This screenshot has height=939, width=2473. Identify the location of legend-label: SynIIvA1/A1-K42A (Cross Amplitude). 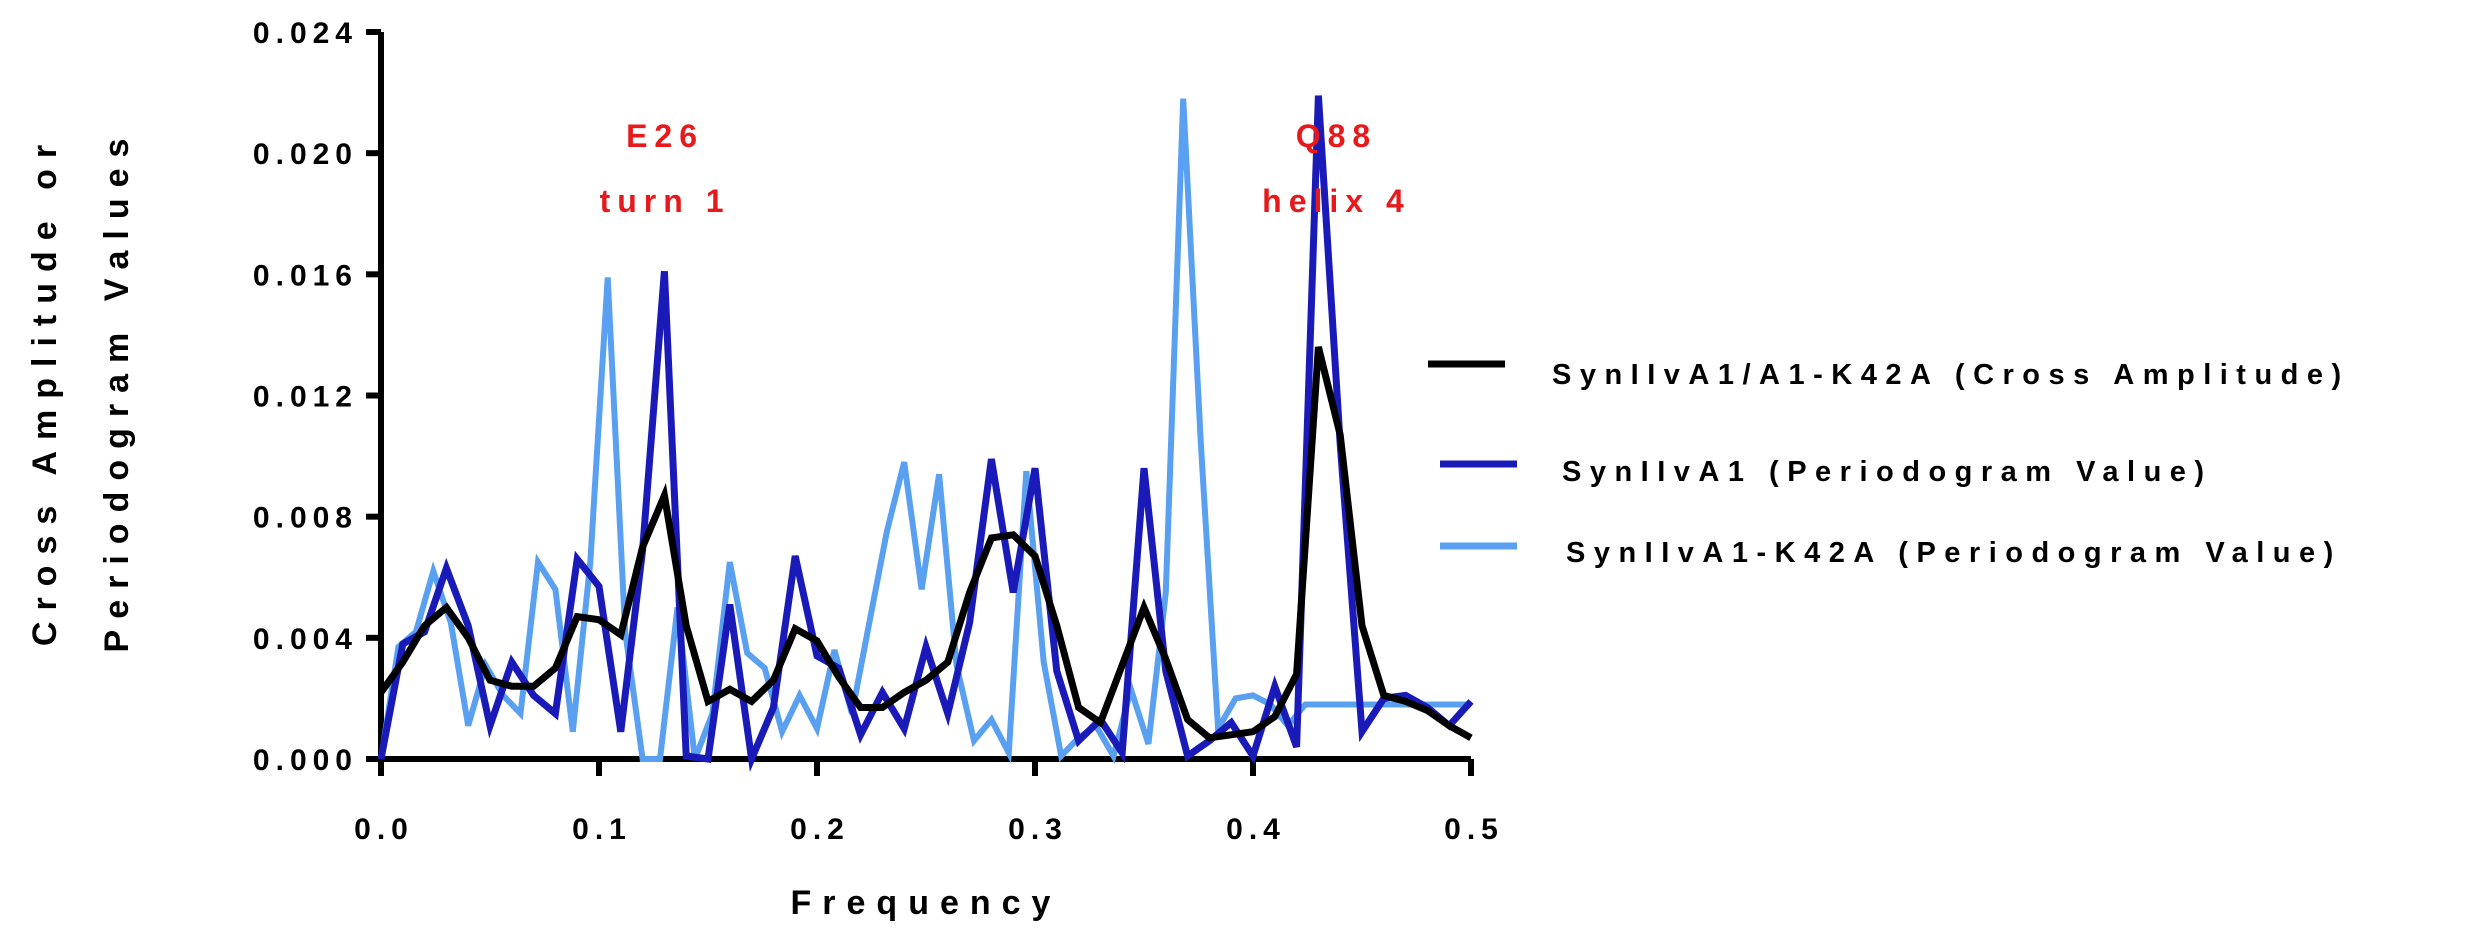
(1951, 375).